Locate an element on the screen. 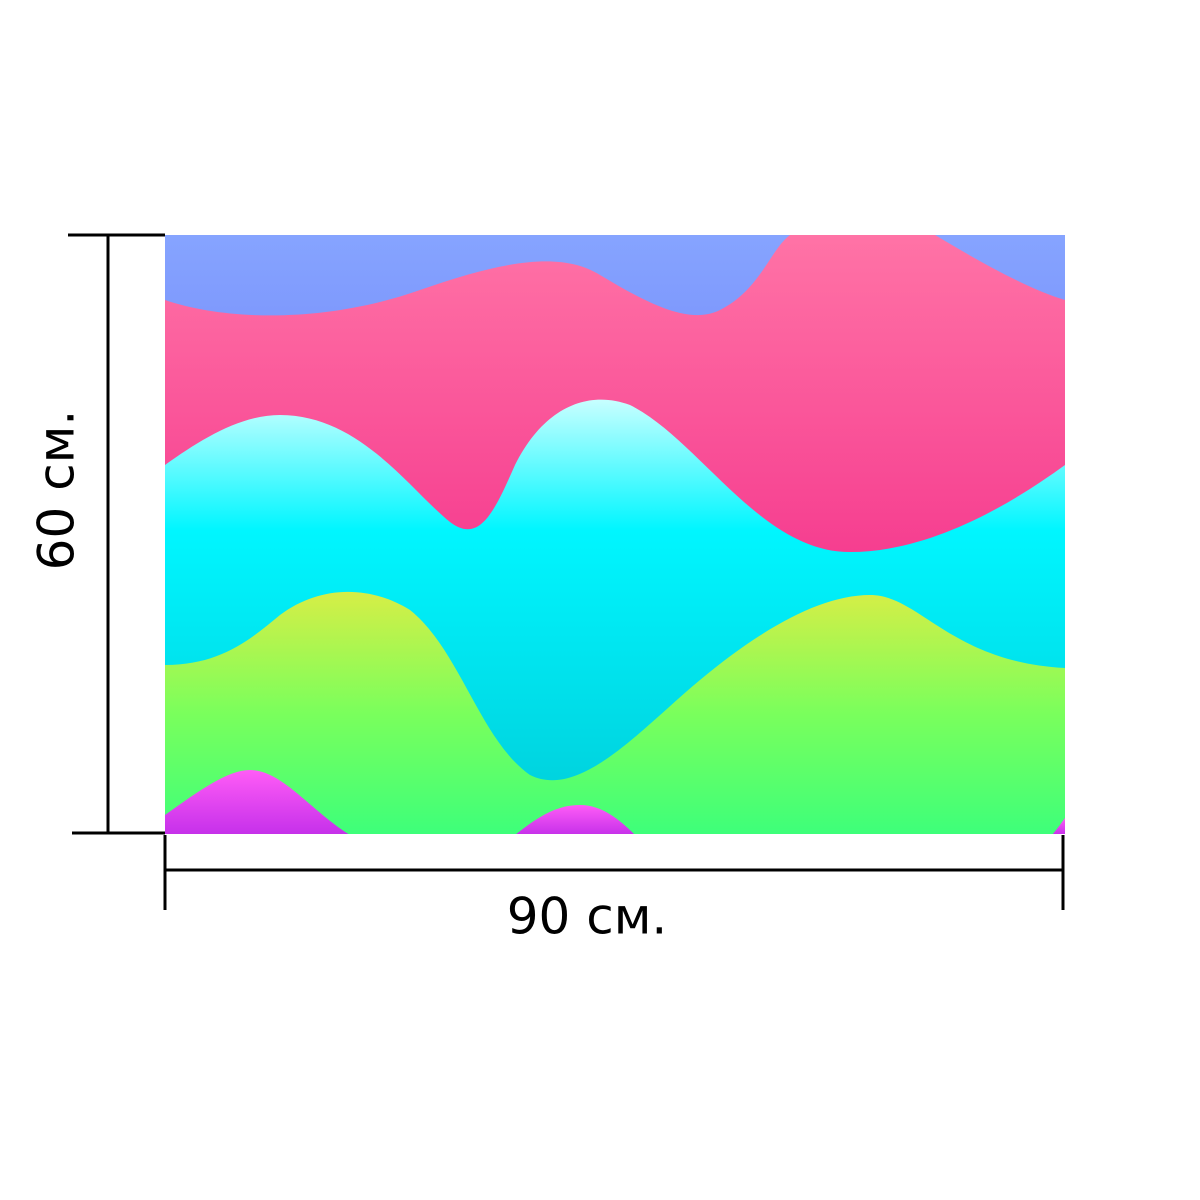 The height and width of the screenshot is (1200, 1200). width-label: 90 см. is located at coordinates (587, 917).